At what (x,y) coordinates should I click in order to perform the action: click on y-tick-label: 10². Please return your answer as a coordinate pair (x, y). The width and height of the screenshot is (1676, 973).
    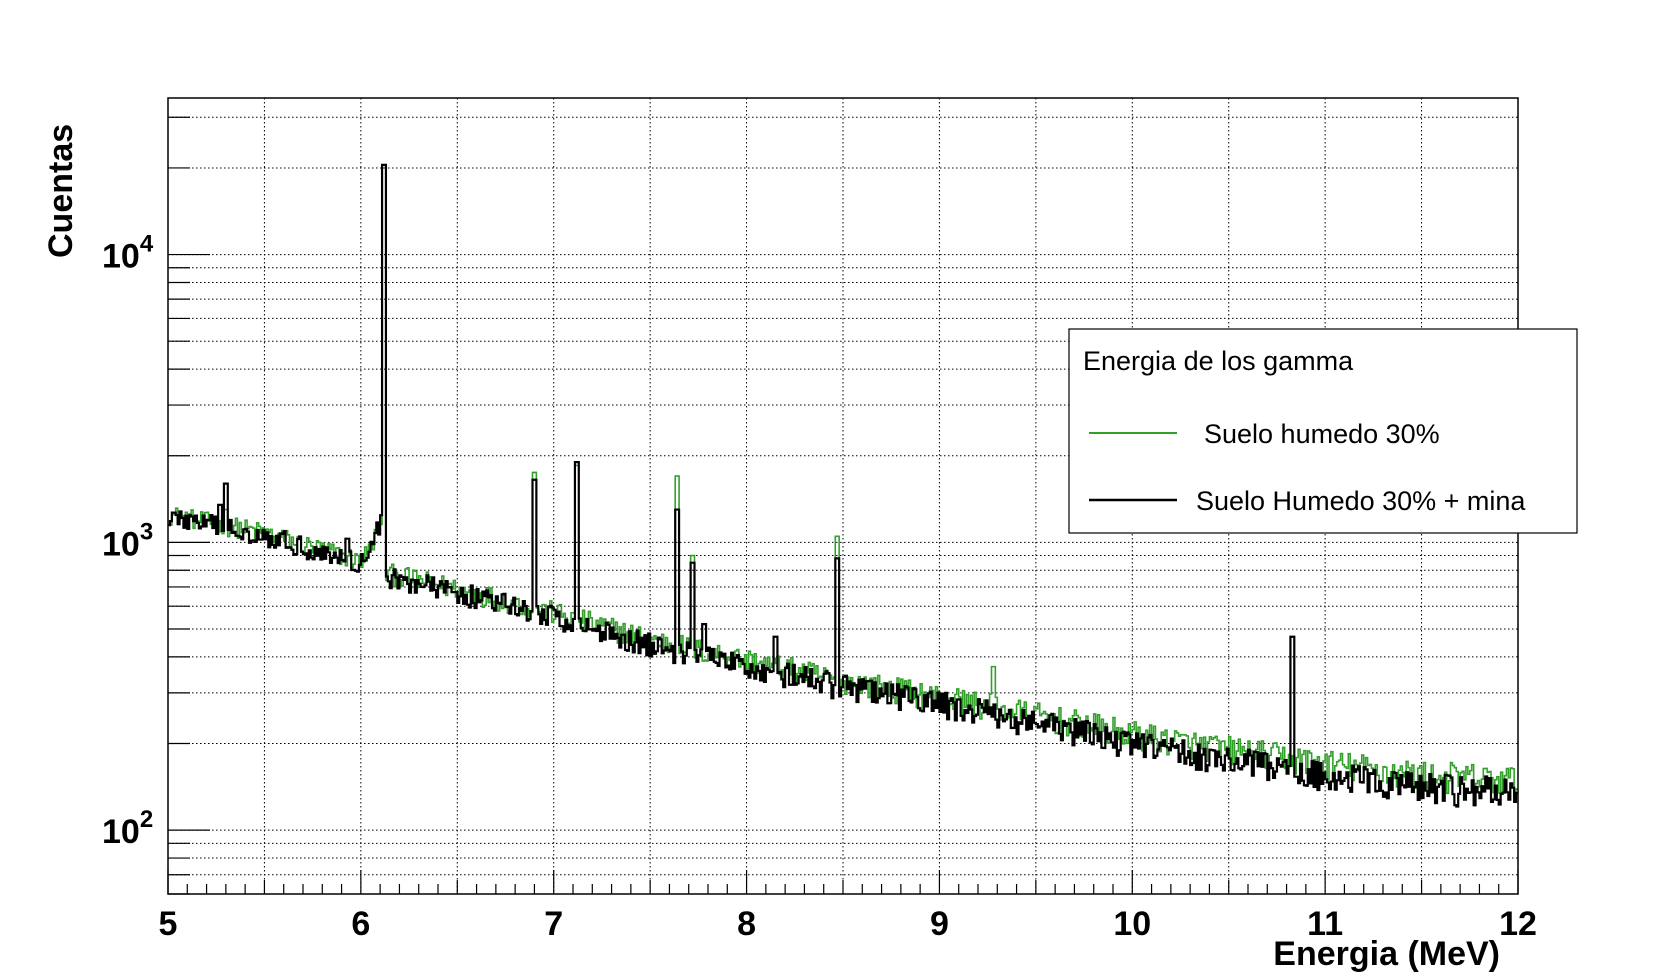
    Looking at the image, I should click on (127, 828).